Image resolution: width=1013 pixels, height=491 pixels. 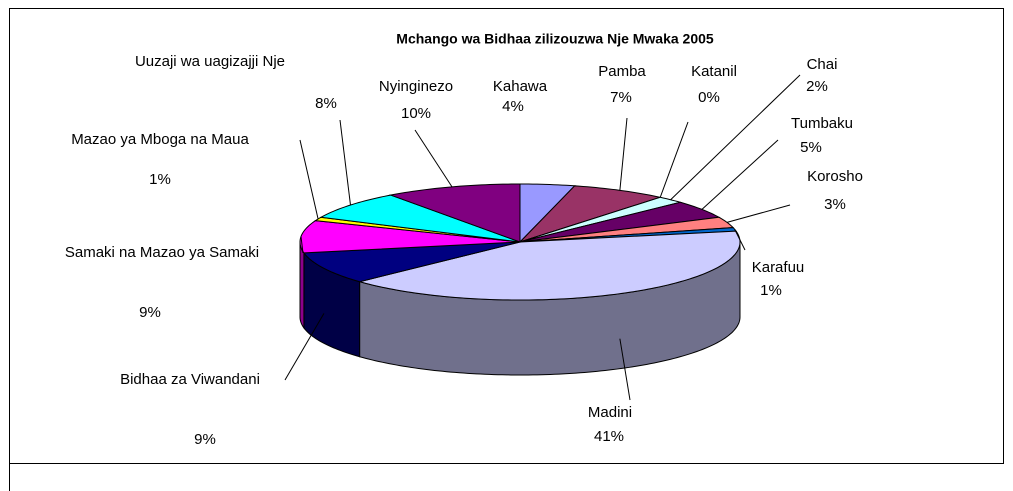 I want to click on slice-value-label: 4%, so click(x=513, y=106).